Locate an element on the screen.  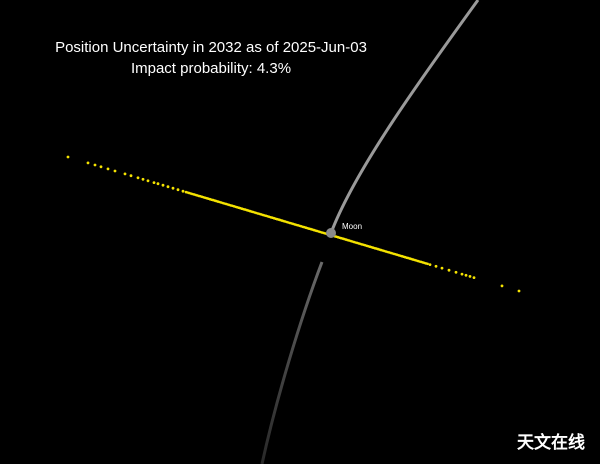
moon-orbit-lower is located at coordinates (292, 362).